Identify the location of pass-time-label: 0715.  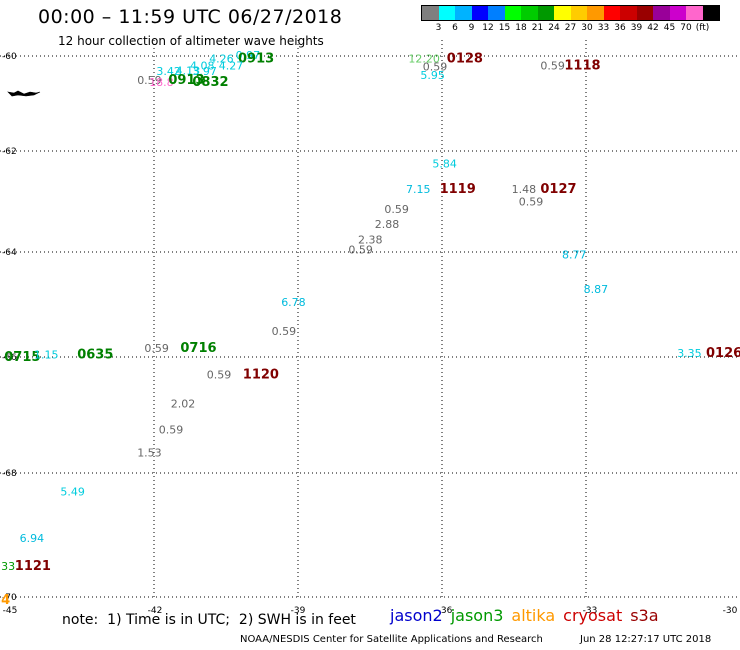
(22, 357).